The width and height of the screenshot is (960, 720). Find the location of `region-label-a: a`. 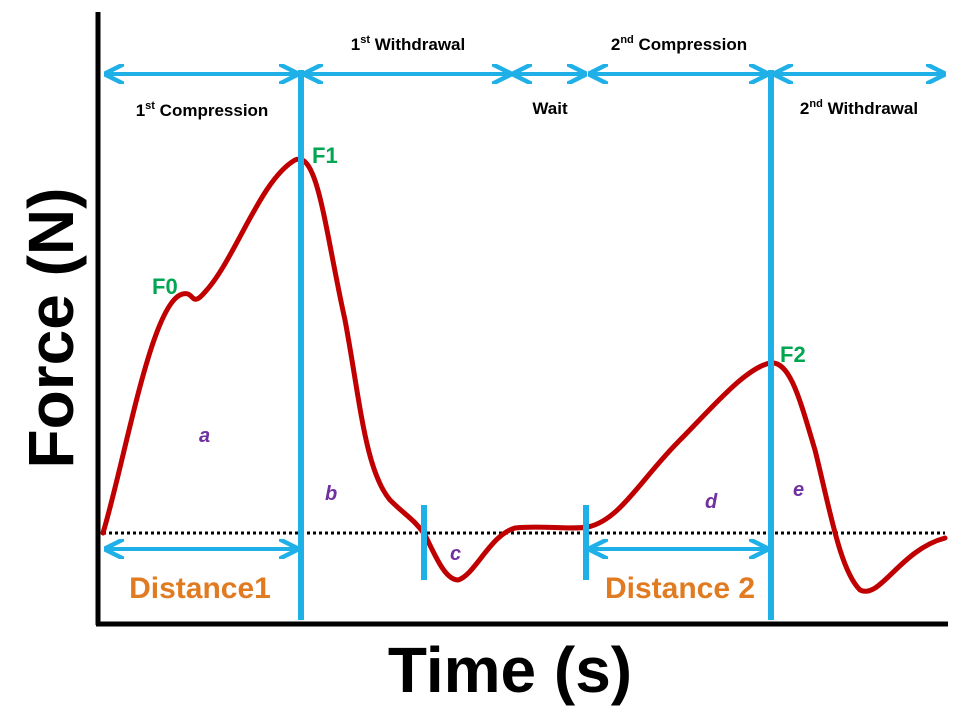

region-label-a: a is located at coordinates (204, 436).